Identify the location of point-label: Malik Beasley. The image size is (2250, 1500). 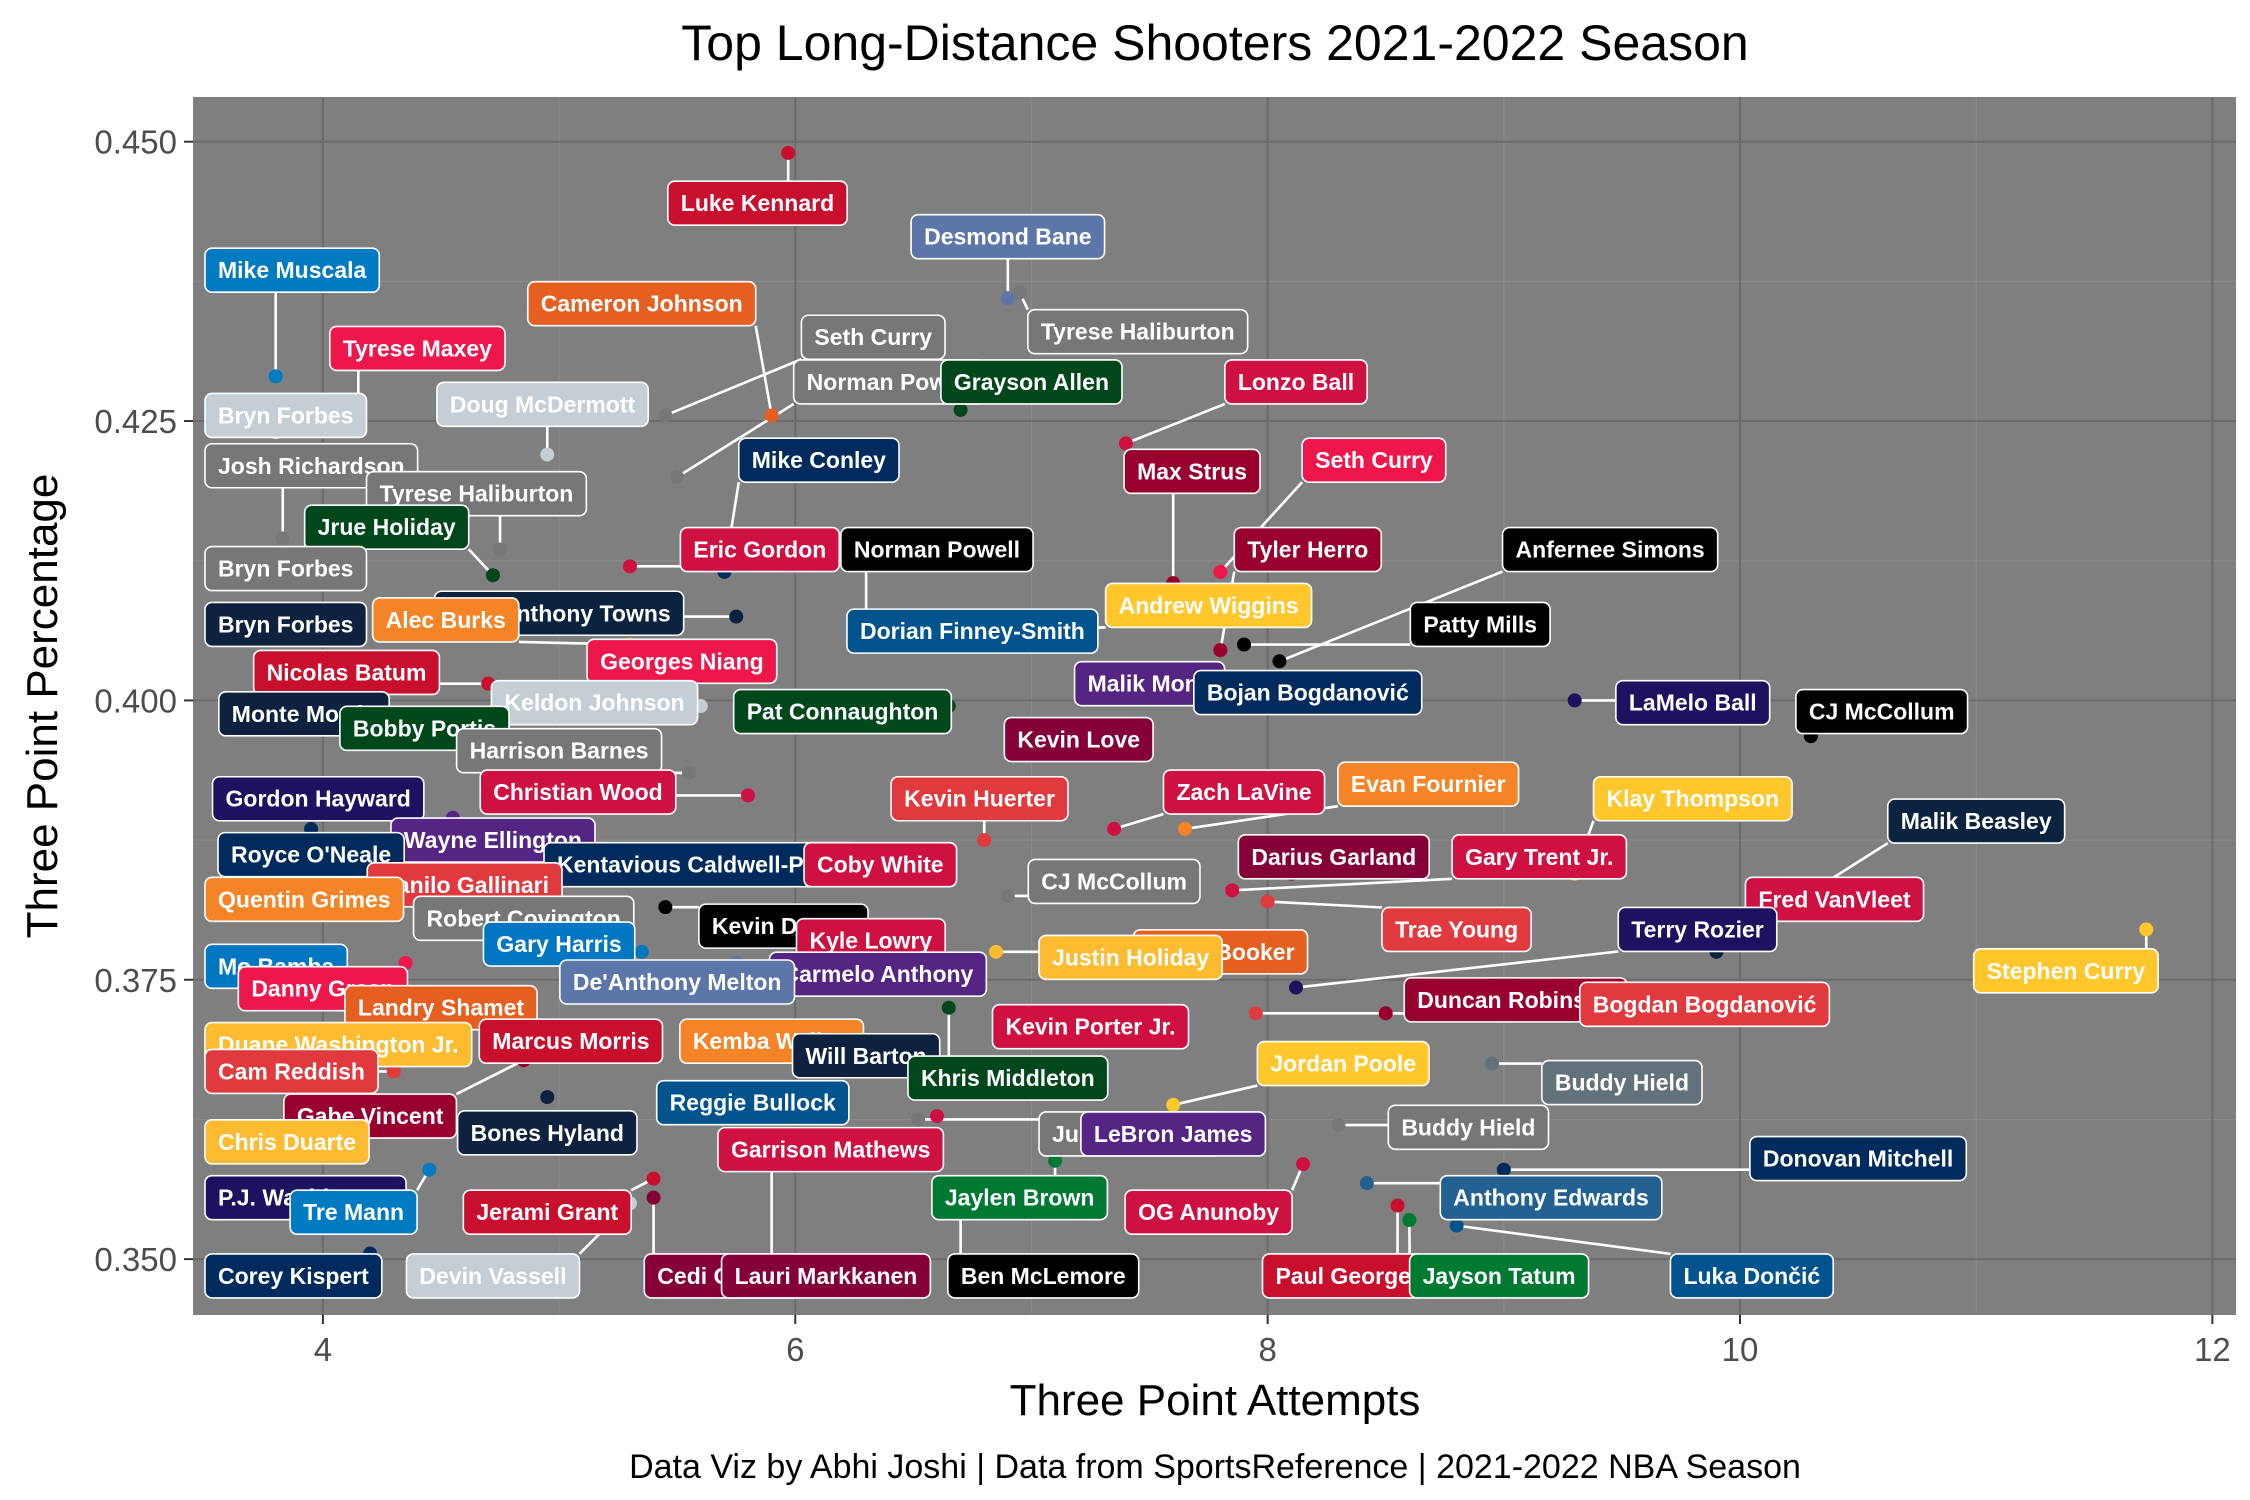
(1976, 821).